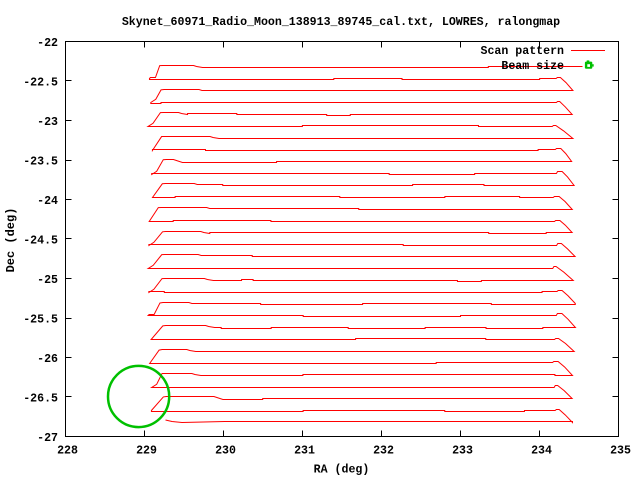  I want to click on svg-text: -24.5, so click(40, 241).